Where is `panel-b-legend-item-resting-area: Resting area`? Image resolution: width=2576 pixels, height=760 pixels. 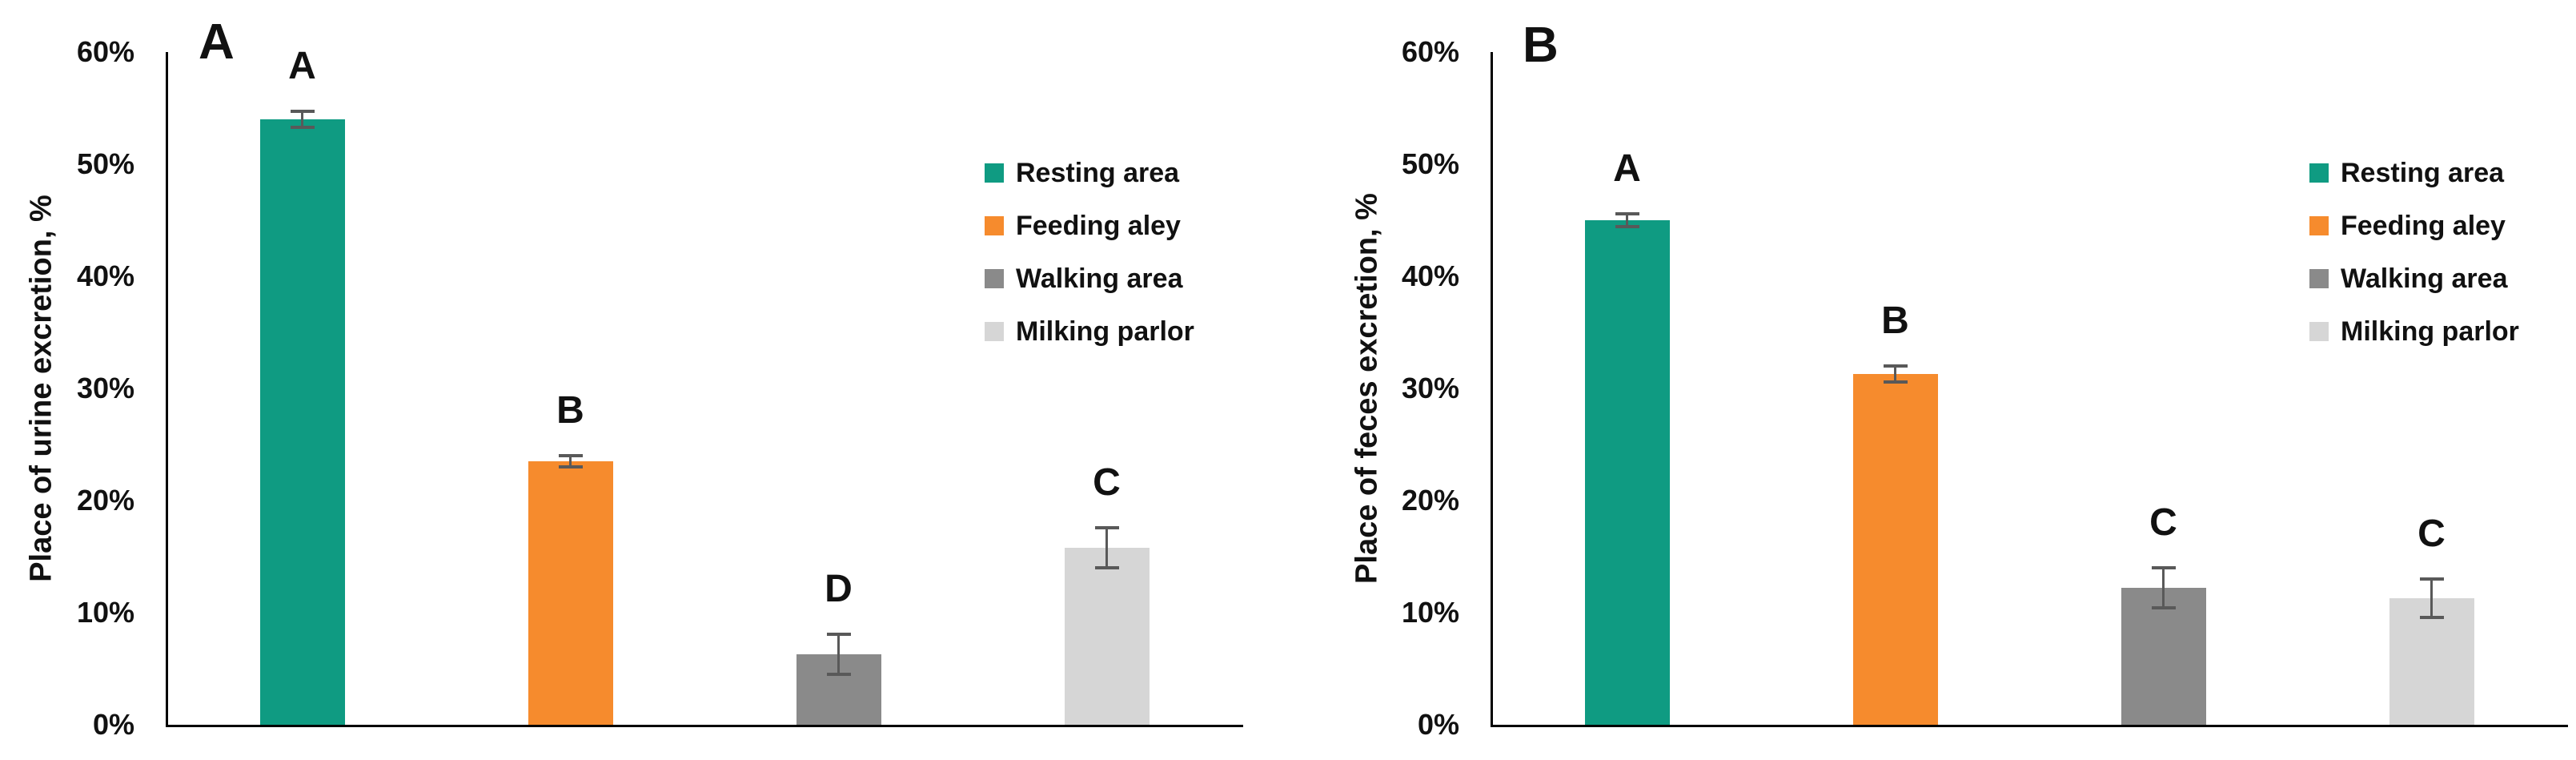
panel-b-legend-item-resting-area: Resting area is located at coordinates (2414, 173).